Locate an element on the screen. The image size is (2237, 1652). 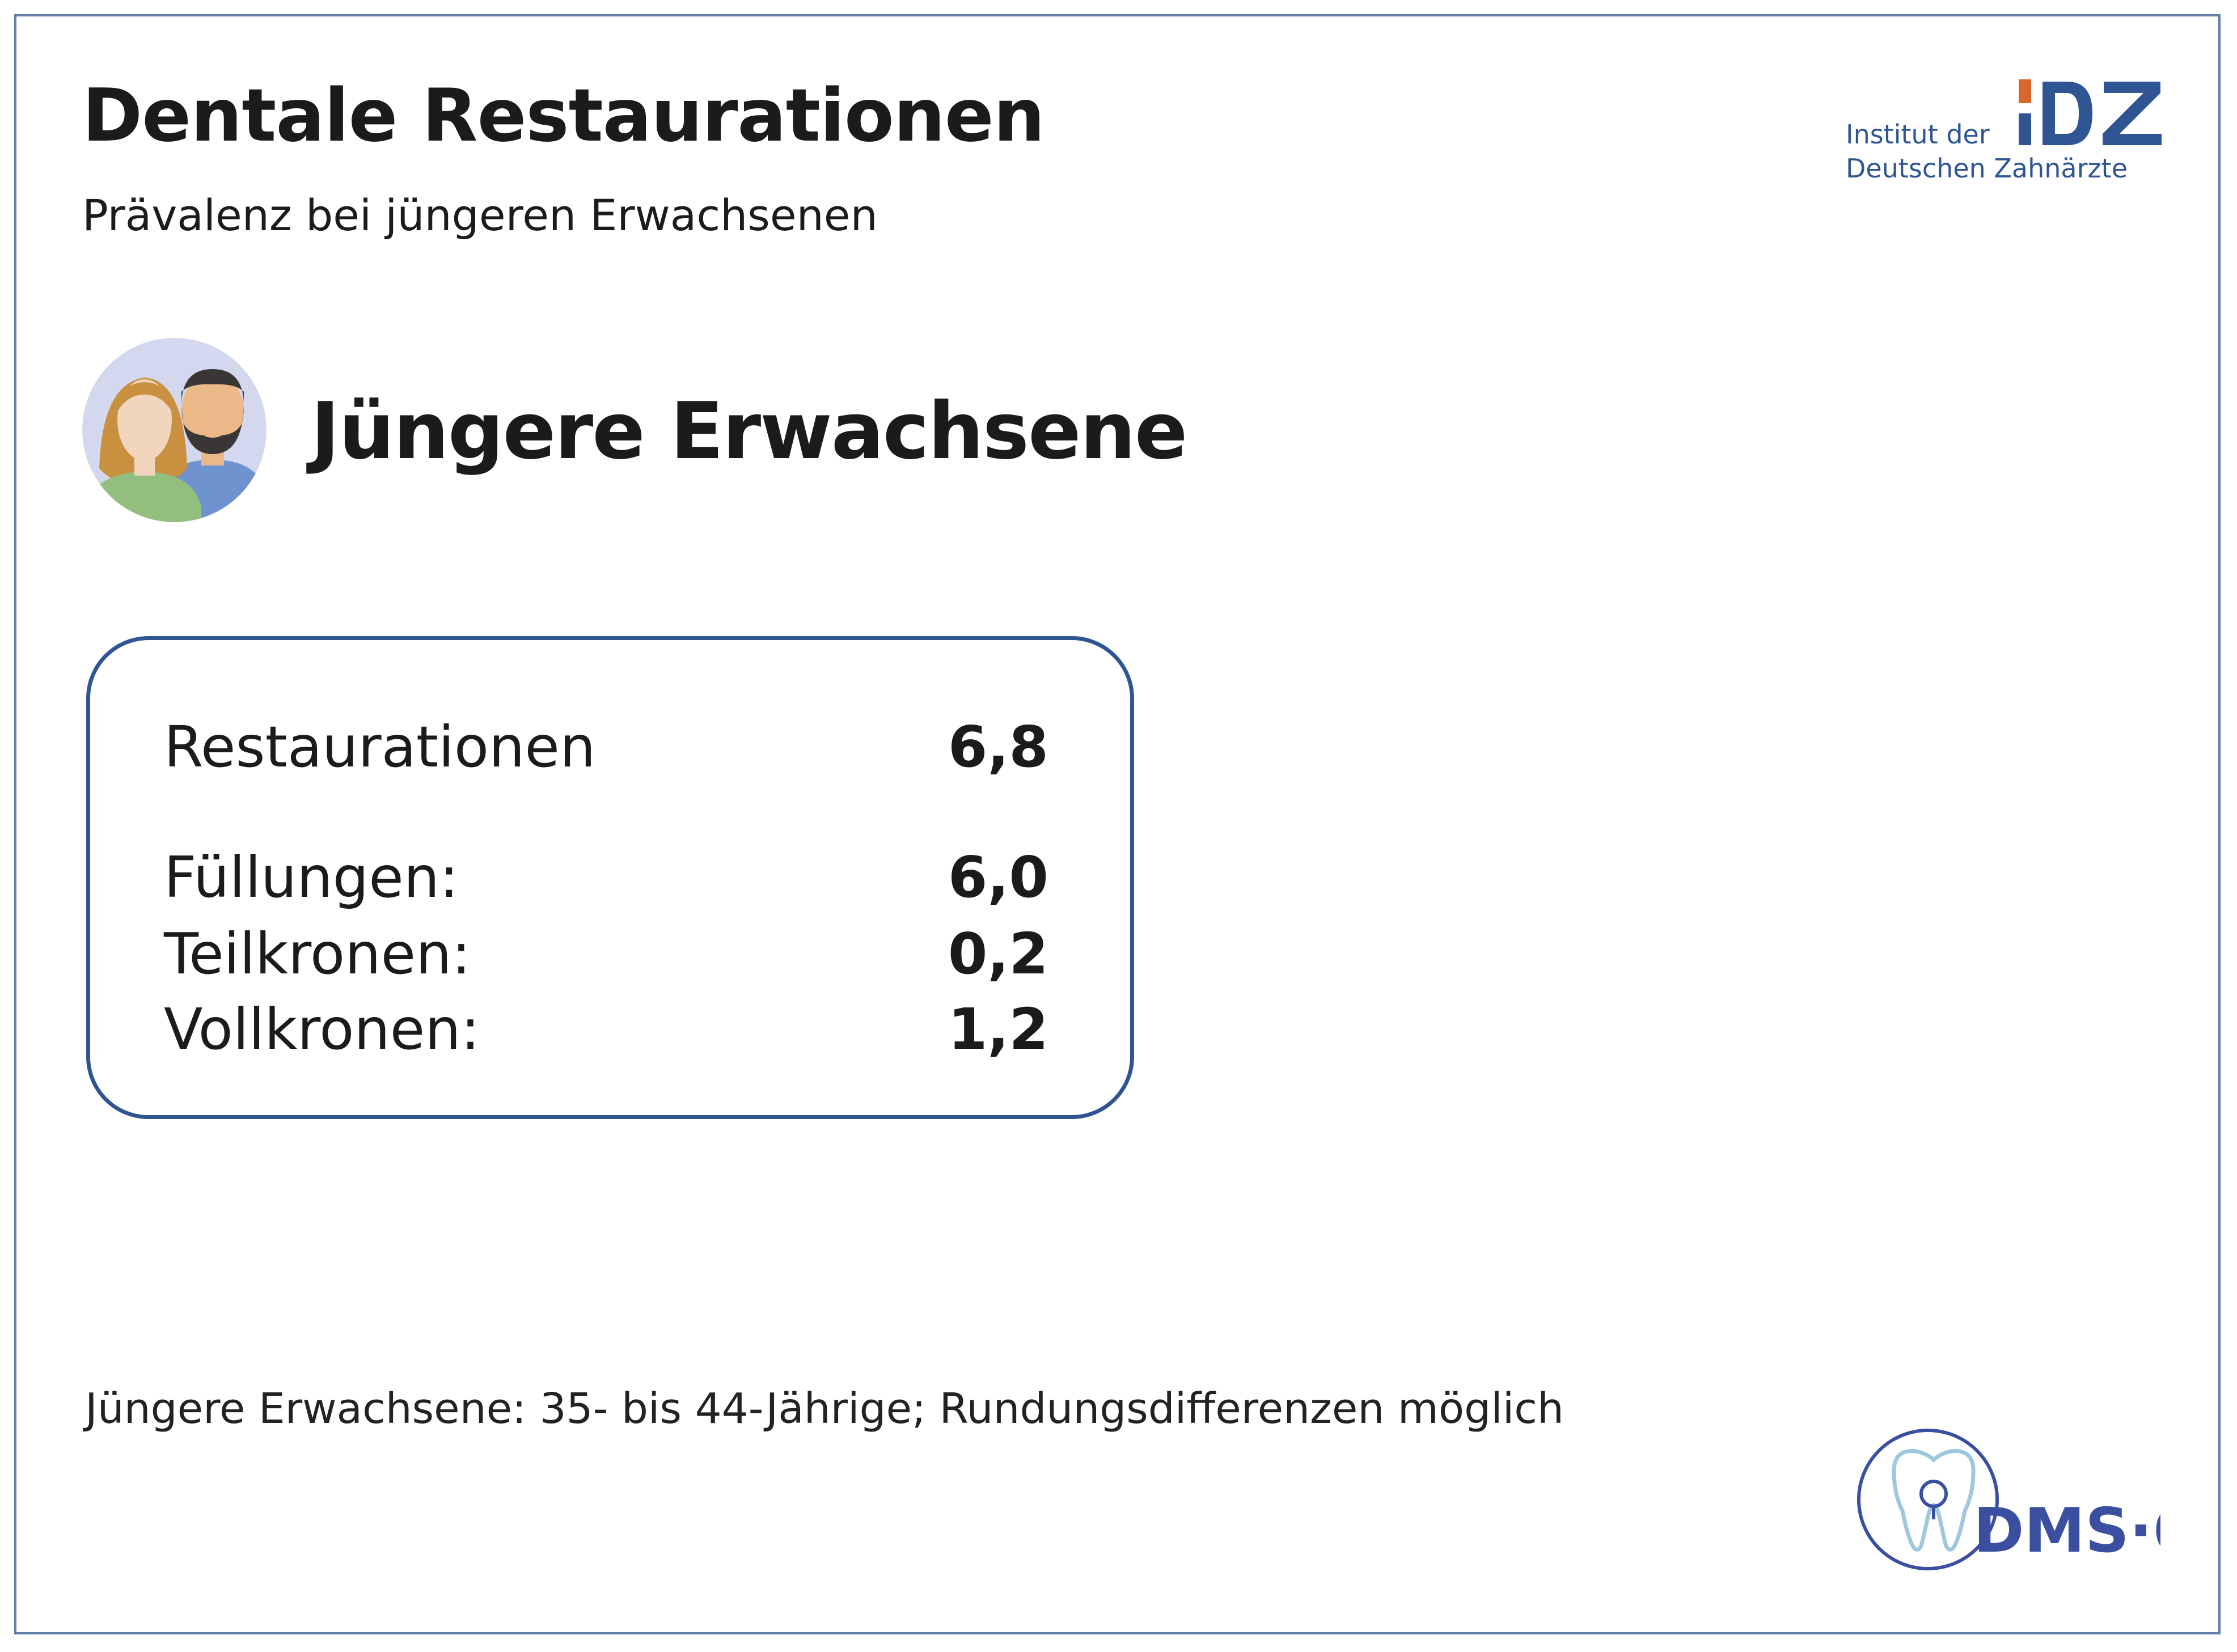
stat-label: Füllungen: is located at coordinates (311, 877).